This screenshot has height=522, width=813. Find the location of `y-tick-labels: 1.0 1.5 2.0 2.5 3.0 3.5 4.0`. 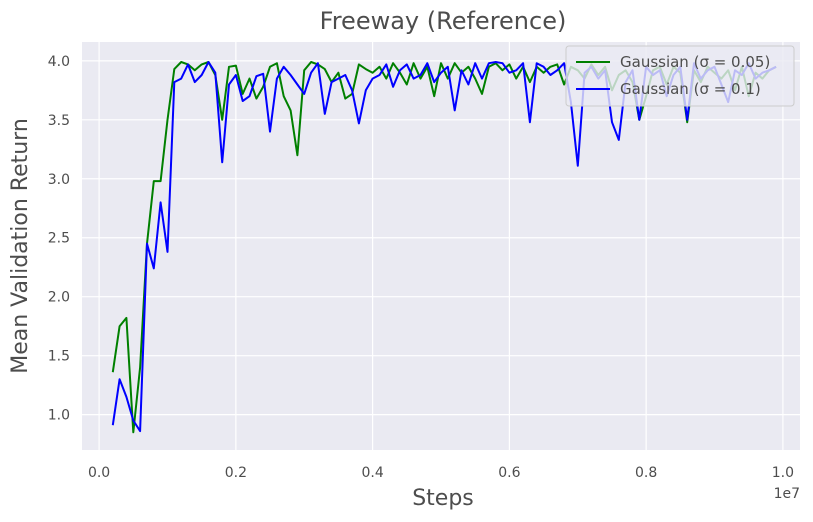

y-tick-labels: 1.0 1.5 2.0 2.5 3.0 3.5 4.0 is located at coordinates (59, 239).